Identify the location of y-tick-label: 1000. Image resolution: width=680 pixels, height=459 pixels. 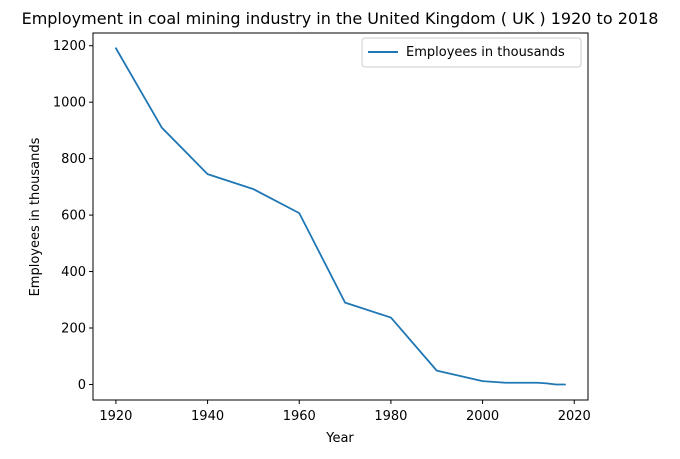
(69, 103).